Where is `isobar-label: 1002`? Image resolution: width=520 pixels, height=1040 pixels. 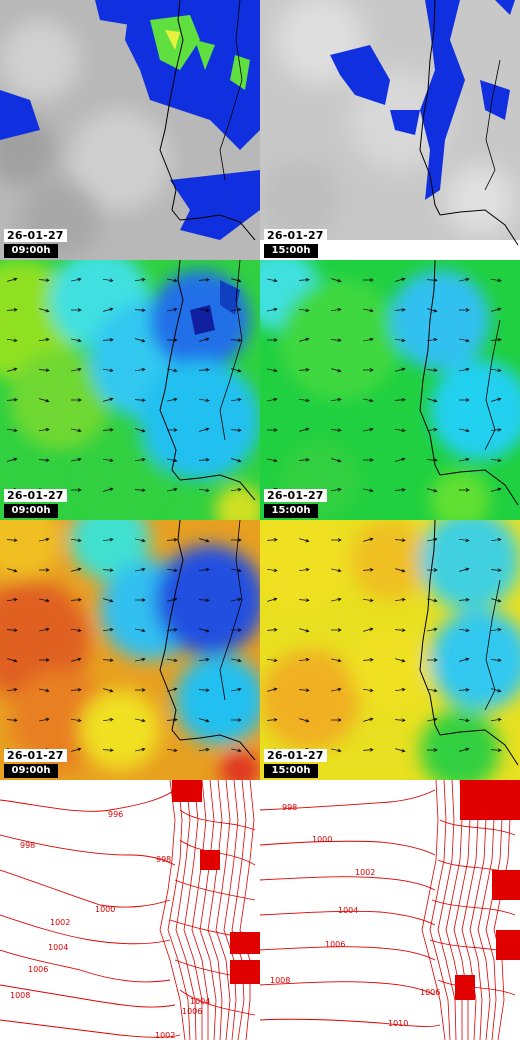 isobar-label: 1002 is located at coordinates (365, 872).